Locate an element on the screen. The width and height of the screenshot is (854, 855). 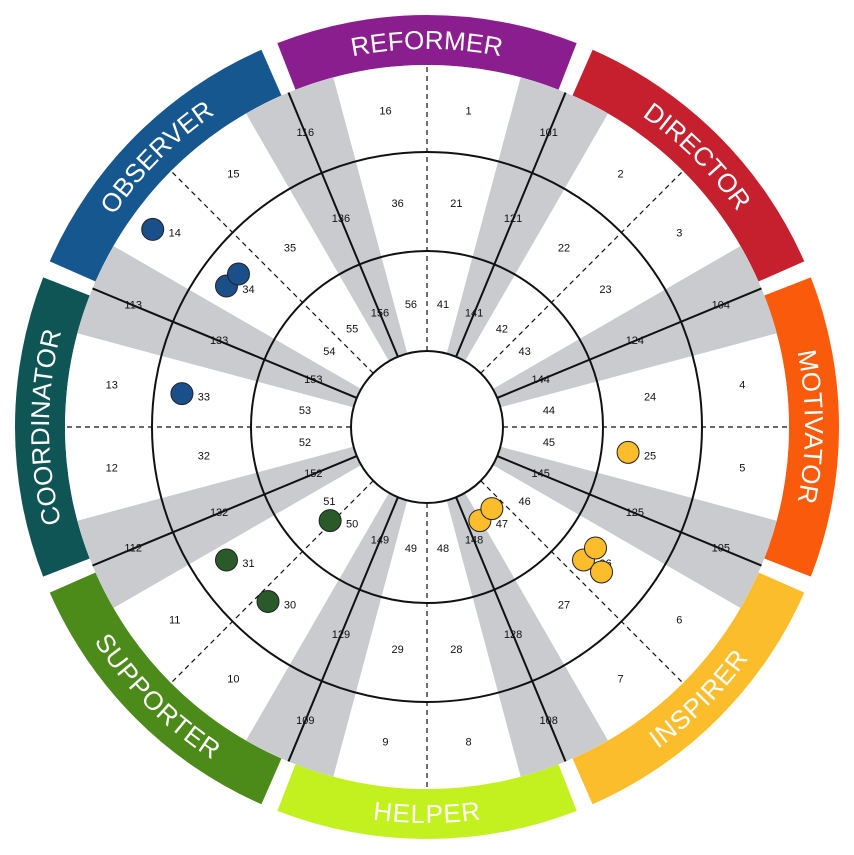
segment-label-21: 21 is located at coordinates (456, 204).